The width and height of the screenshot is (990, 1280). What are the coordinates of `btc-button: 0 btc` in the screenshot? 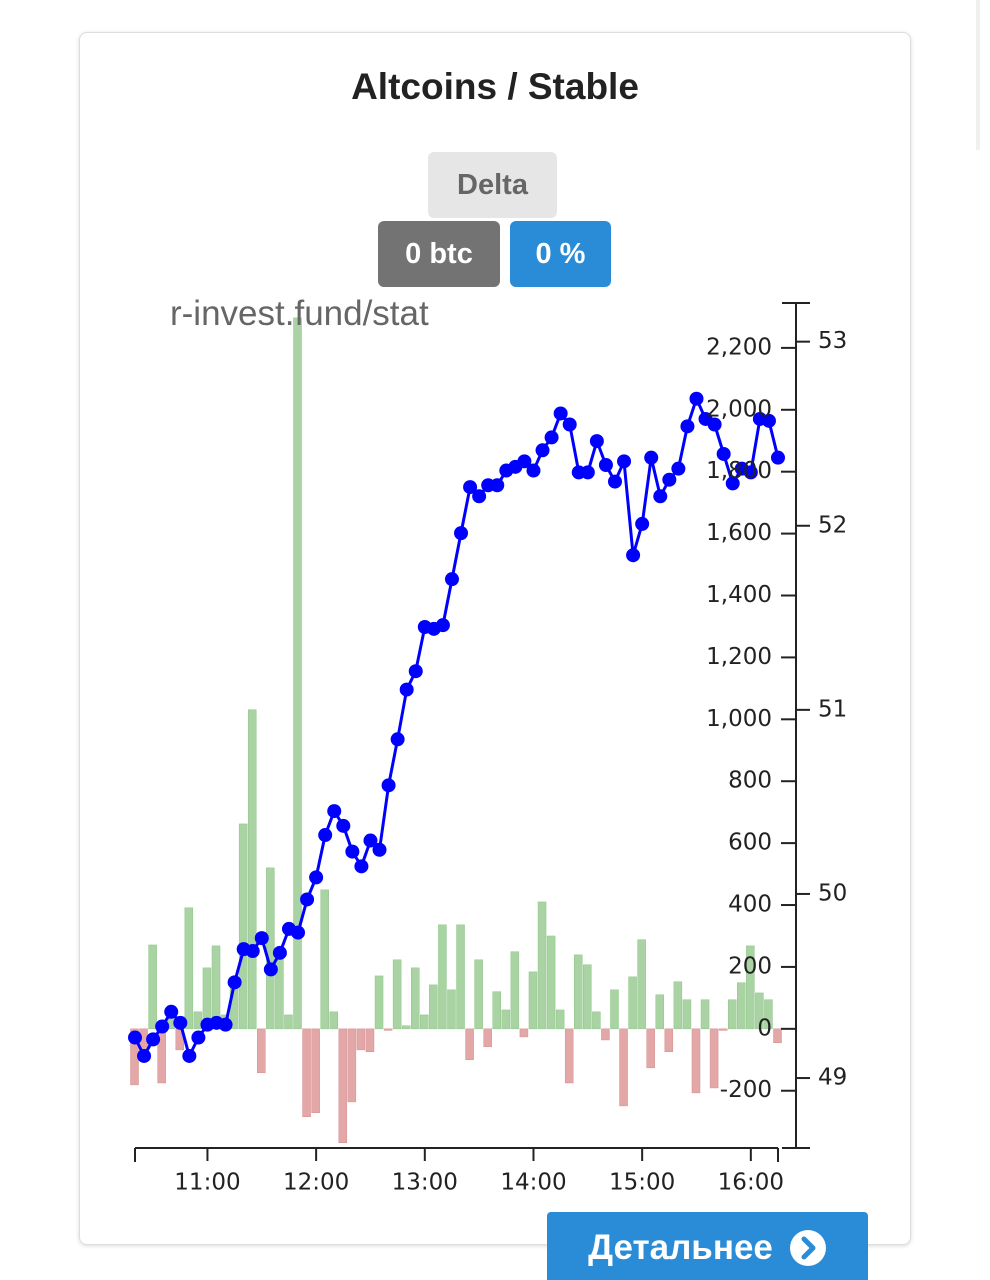 It's located at (439, 254).